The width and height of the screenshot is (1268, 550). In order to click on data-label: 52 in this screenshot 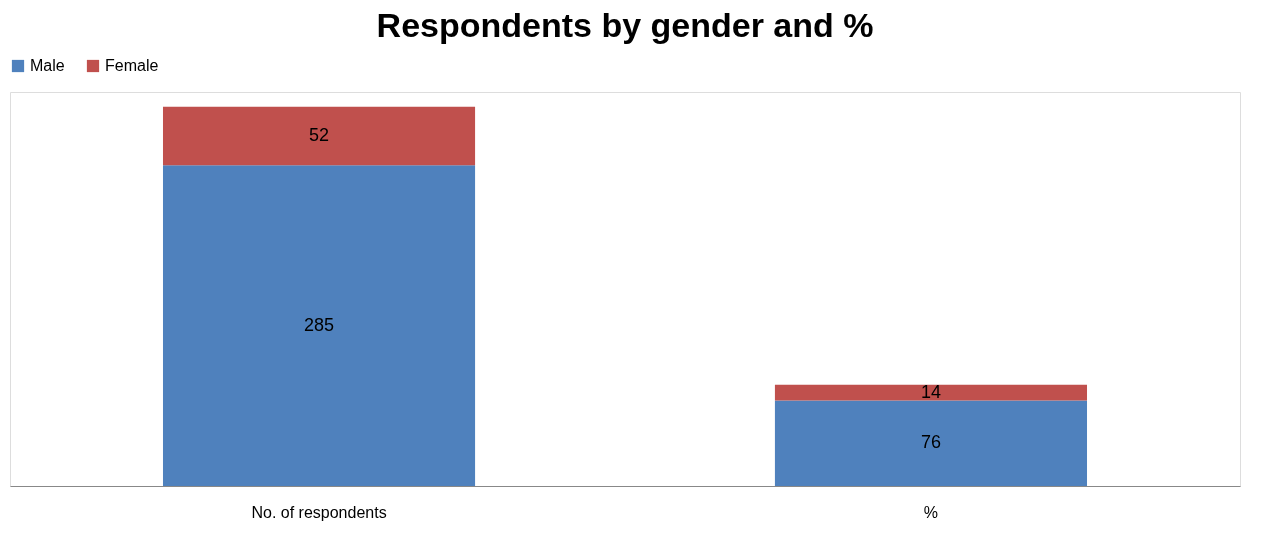, I will do `click(319, 134)`.